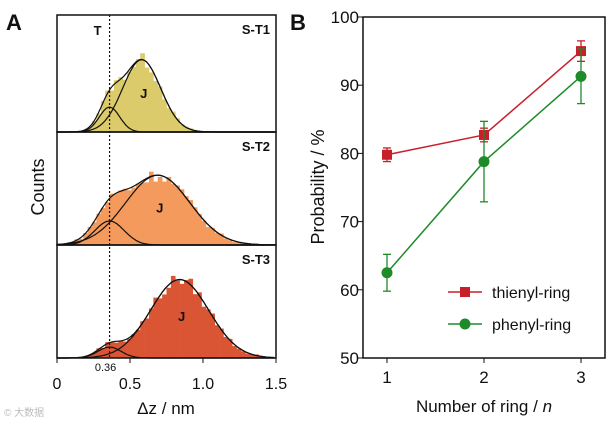  What do you see at coordinates (98, 30) in the screenshot?
I see `peak-label-t: T` at bounding box center [98, 30].